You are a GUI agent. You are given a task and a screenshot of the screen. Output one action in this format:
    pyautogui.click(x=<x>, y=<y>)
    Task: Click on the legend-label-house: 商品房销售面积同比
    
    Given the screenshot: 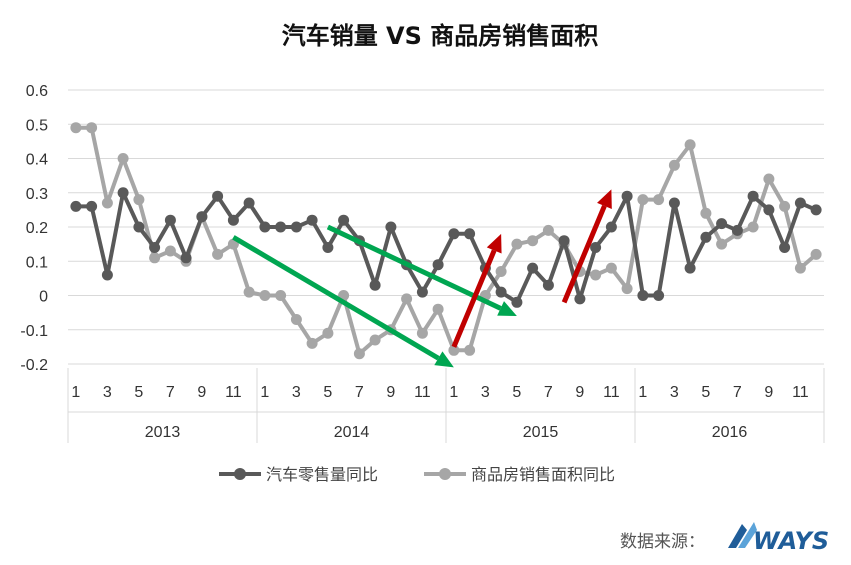 What is the action you would take?
    pyautogui.click(x=543, y=474)
    